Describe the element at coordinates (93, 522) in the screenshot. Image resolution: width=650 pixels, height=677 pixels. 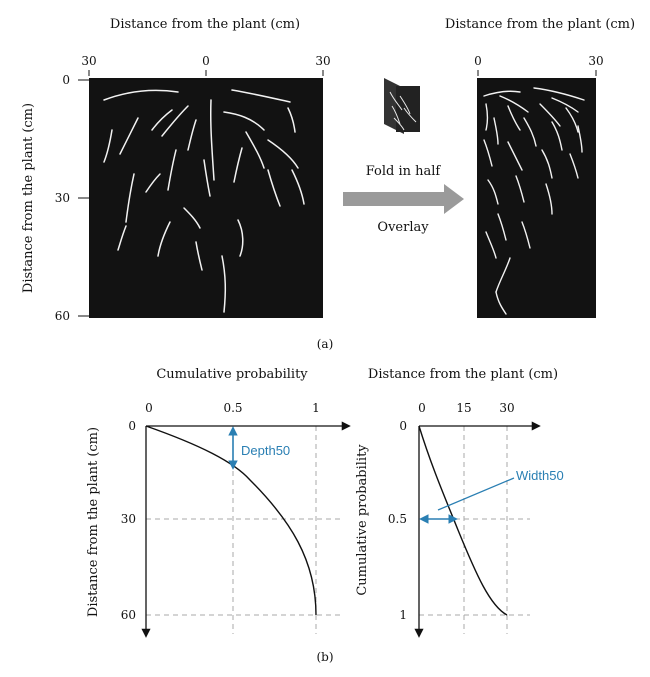
I see `cdf-depth-y-label: Distance from the plant (cm)` at that location.